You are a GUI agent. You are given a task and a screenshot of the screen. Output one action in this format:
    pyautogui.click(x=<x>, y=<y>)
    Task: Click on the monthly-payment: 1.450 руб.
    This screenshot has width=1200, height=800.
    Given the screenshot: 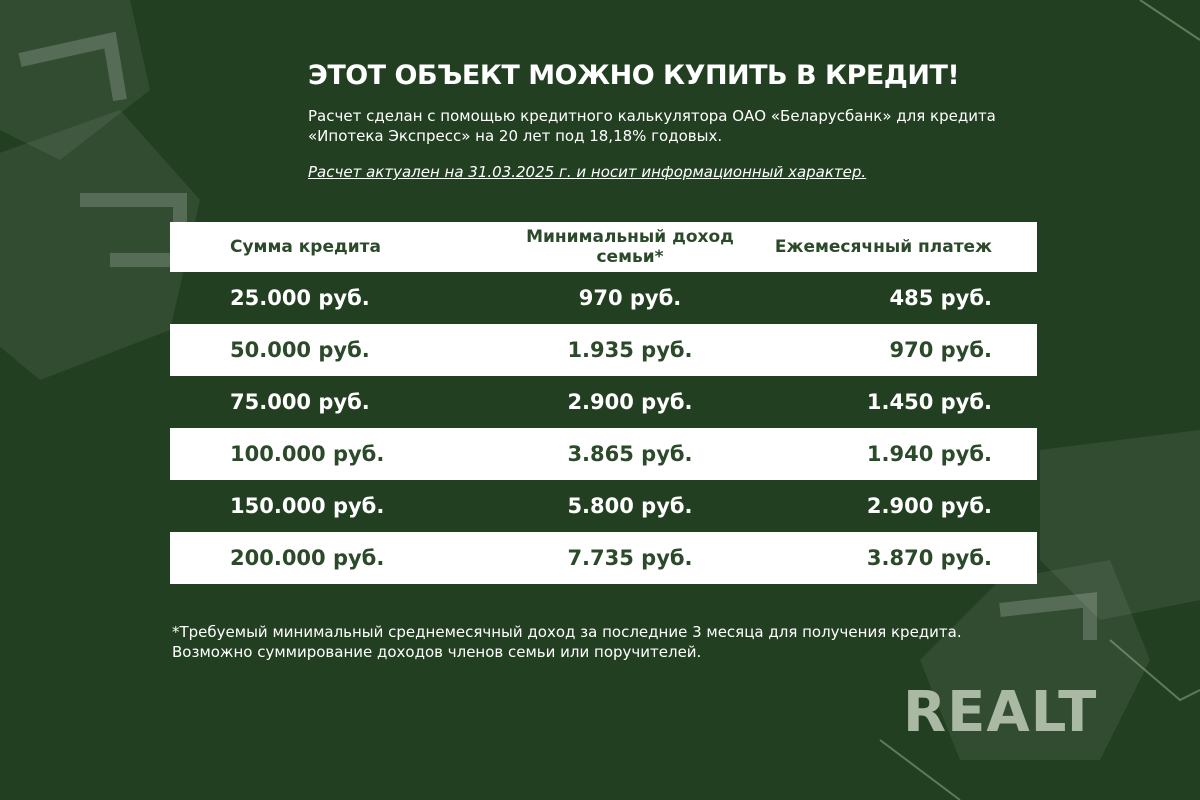 What is the action you would take?
    pyautogui.click(x=929, y=402)
    